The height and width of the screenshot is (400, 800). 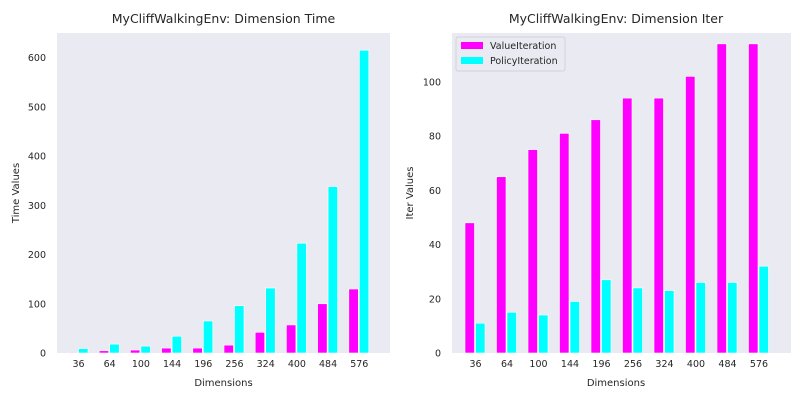 What do you see at coordinates (507, 364) in the screenshot?
I see `x-tick-label-iter: 64` at bounding box center [507, 364].